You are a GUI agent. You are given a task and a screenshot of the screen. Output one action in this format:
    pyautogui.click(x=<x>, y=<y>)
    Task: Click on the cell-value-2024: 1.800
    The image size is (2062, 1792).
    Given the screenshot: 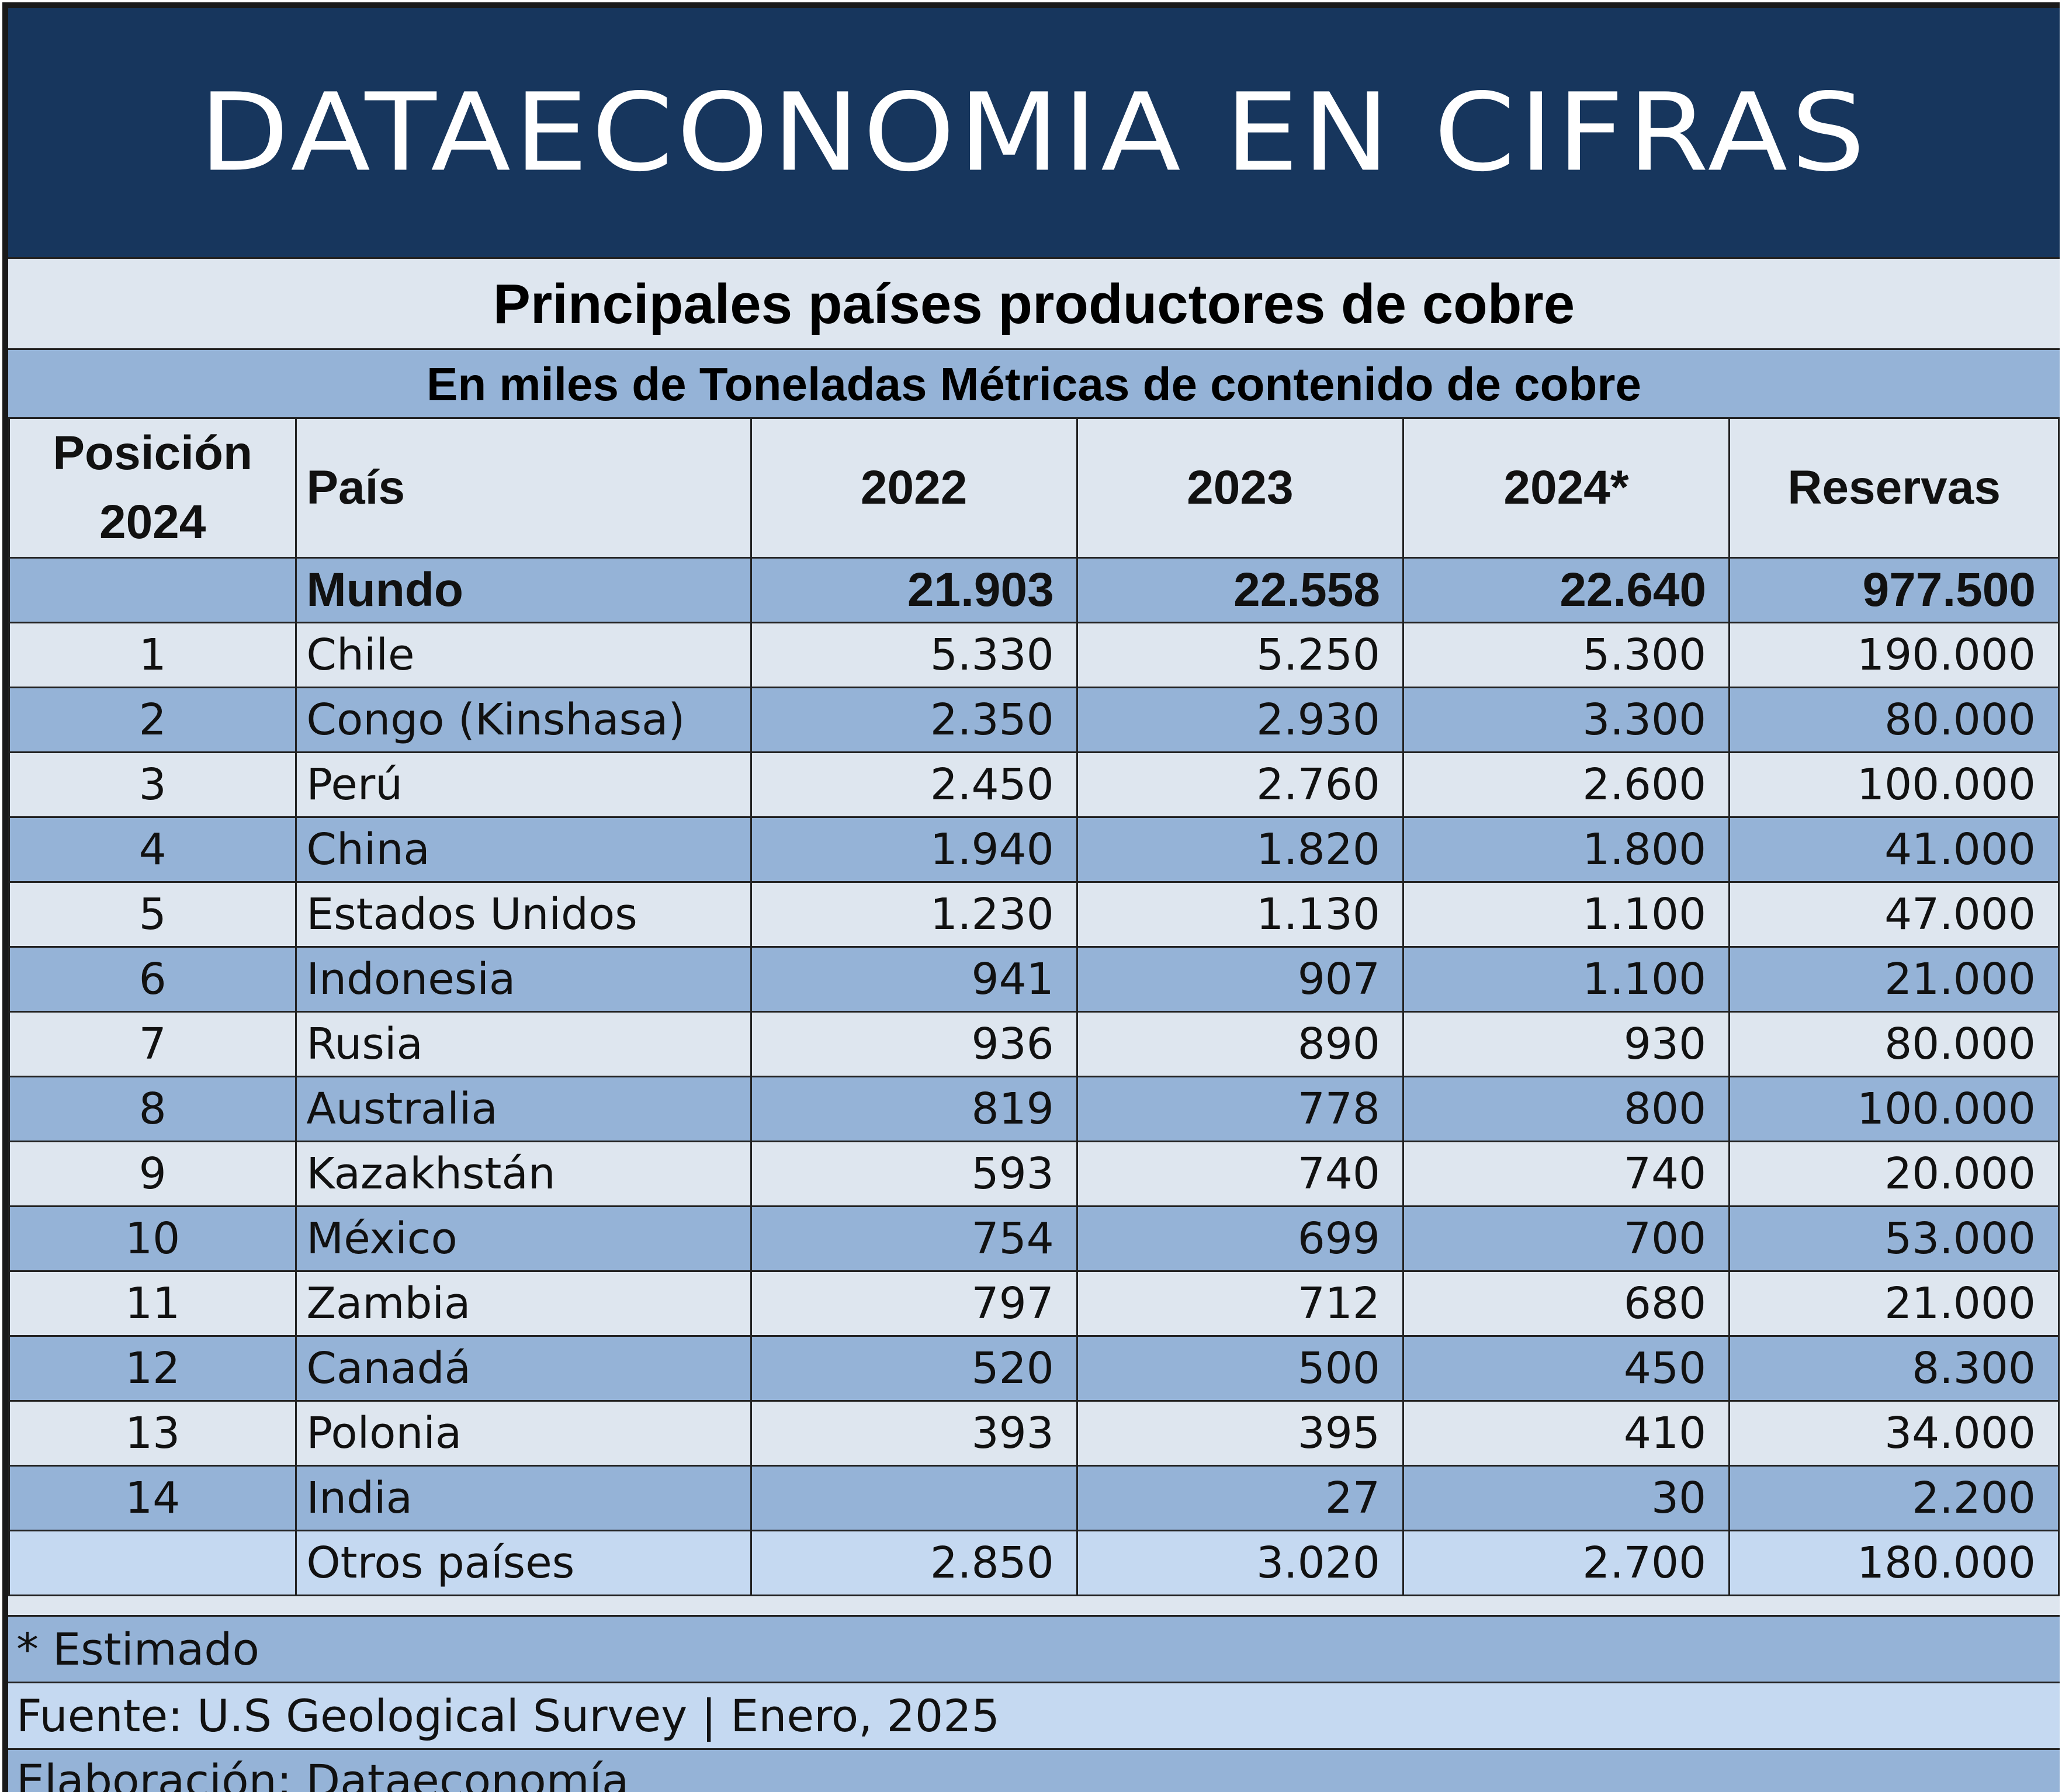 What is the action you would take?
    pyautogui.click(x=1566, y=850)
    